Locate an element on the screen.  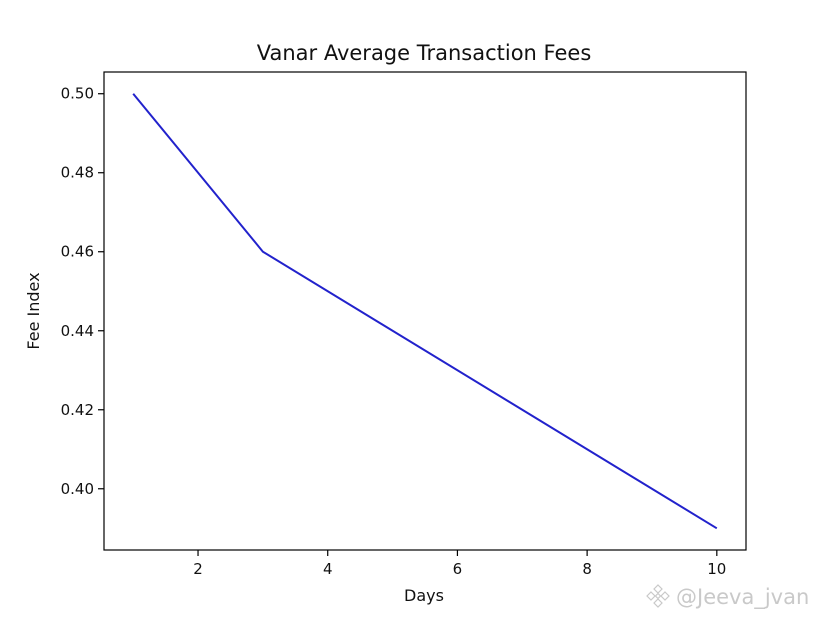
chart-title: Vanar Average Transaction Fees is located at coordinates (424, 53).